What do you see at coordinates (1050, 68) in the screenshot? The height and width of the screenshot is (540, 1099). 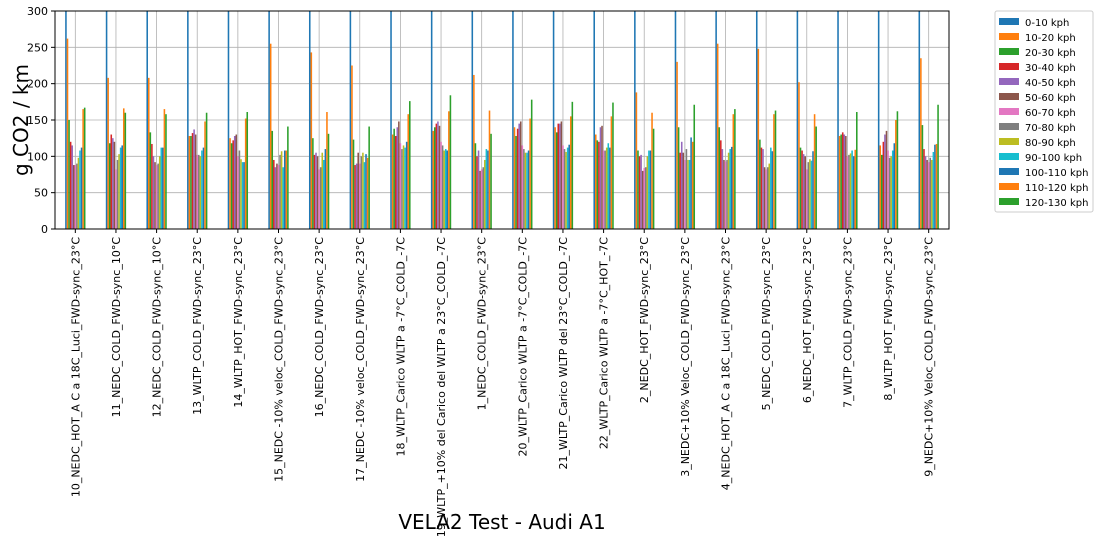 I see `legend-label: 30-40 kph` at bounding box center [1050, 68].